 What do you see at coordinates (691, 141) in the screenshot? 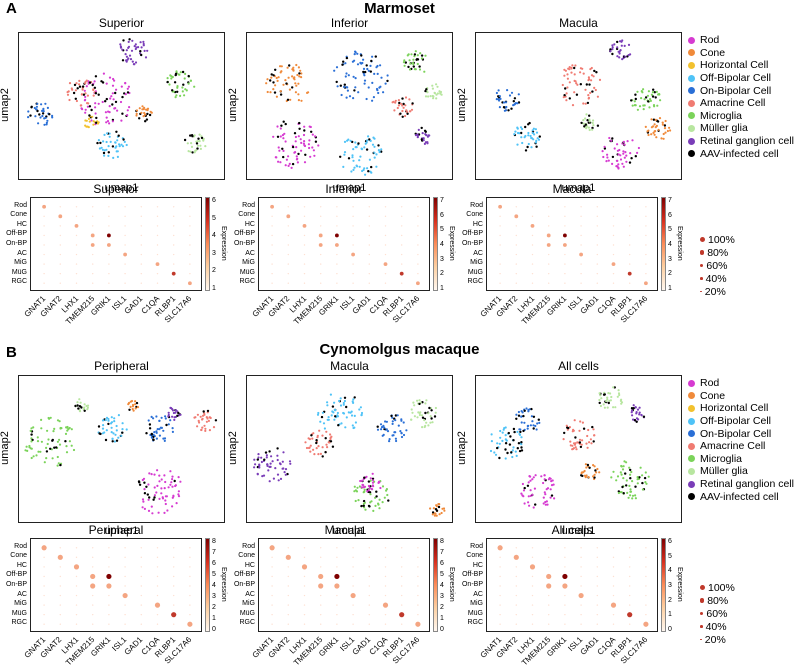
I see `legend-dot-icon` at bounding box center [691, 141].